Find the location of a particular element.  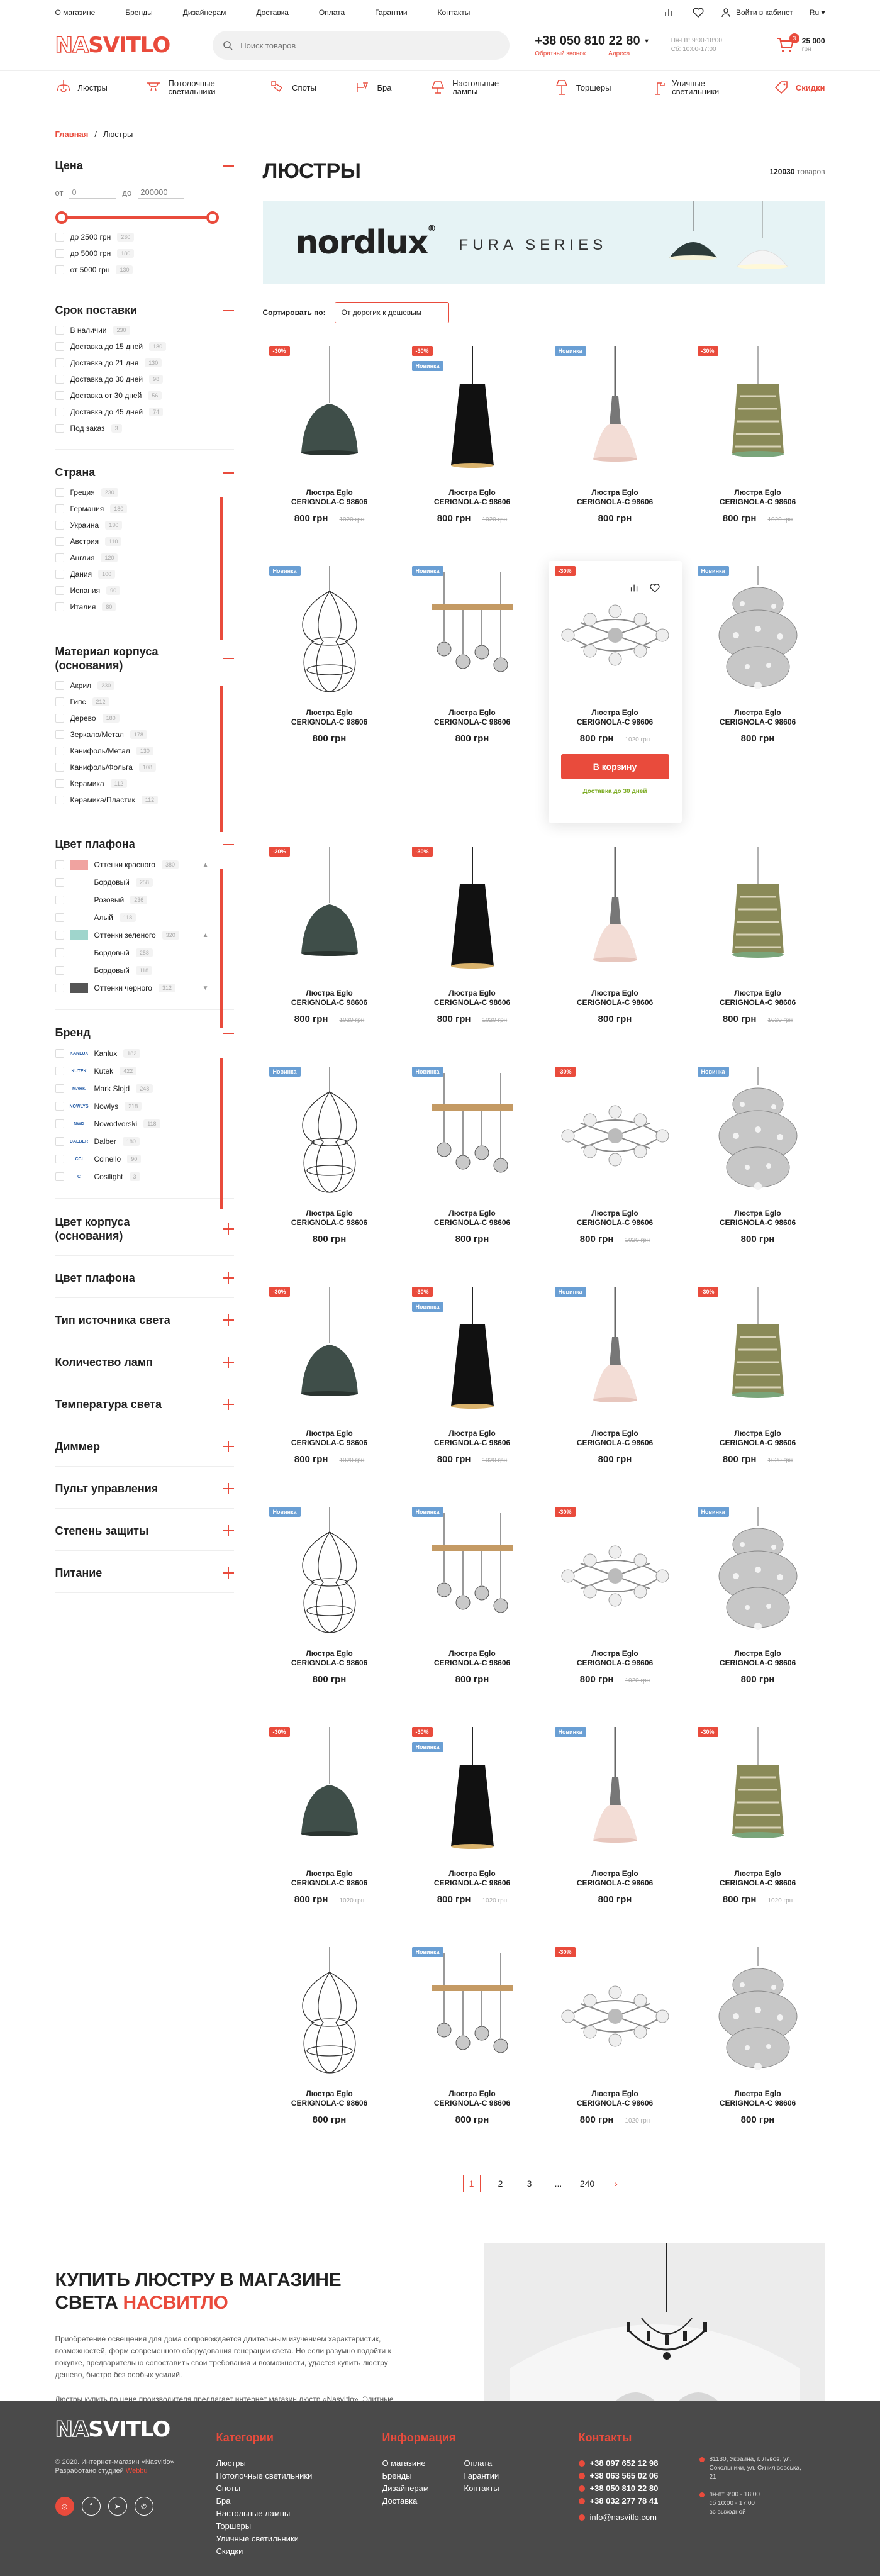

breadcrumb-home: Главная is located at coordinates (72, 134).